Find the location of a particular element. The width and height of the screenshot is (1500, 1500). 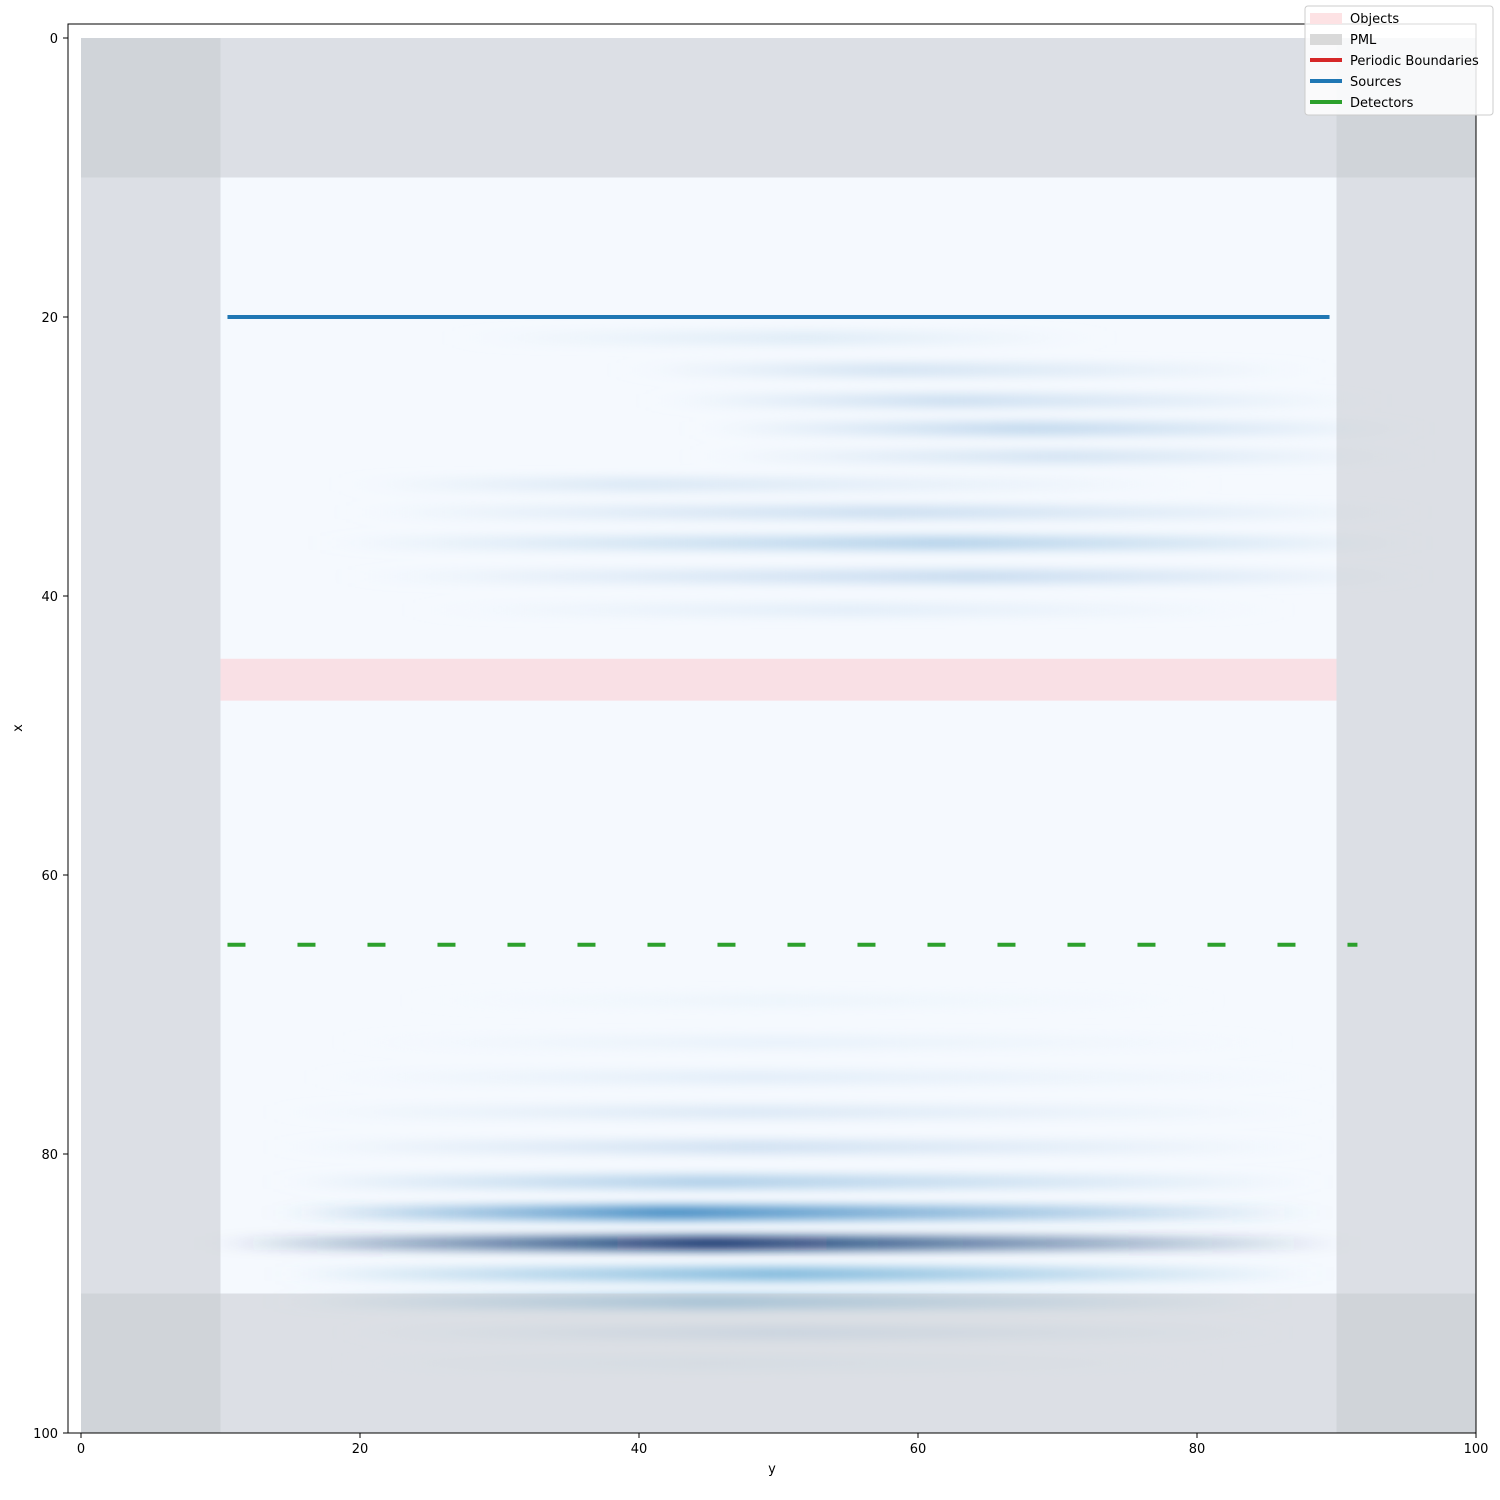

legend-label: Detectors is located at coordinates (1382, 103).